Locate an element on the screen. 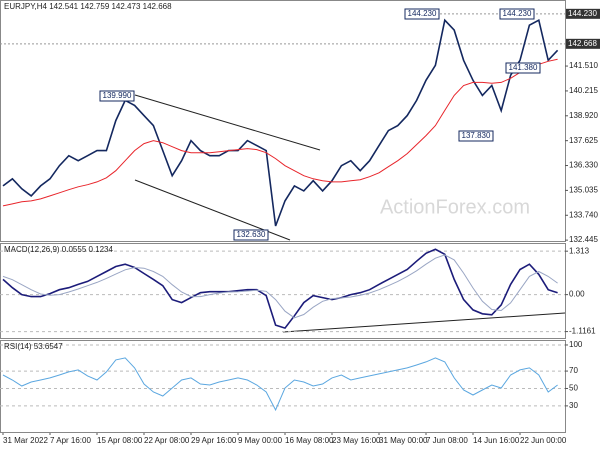 This screenshot has width=600, height=450. price-marker-label: 142.668 is located at coordinates (582, 43).